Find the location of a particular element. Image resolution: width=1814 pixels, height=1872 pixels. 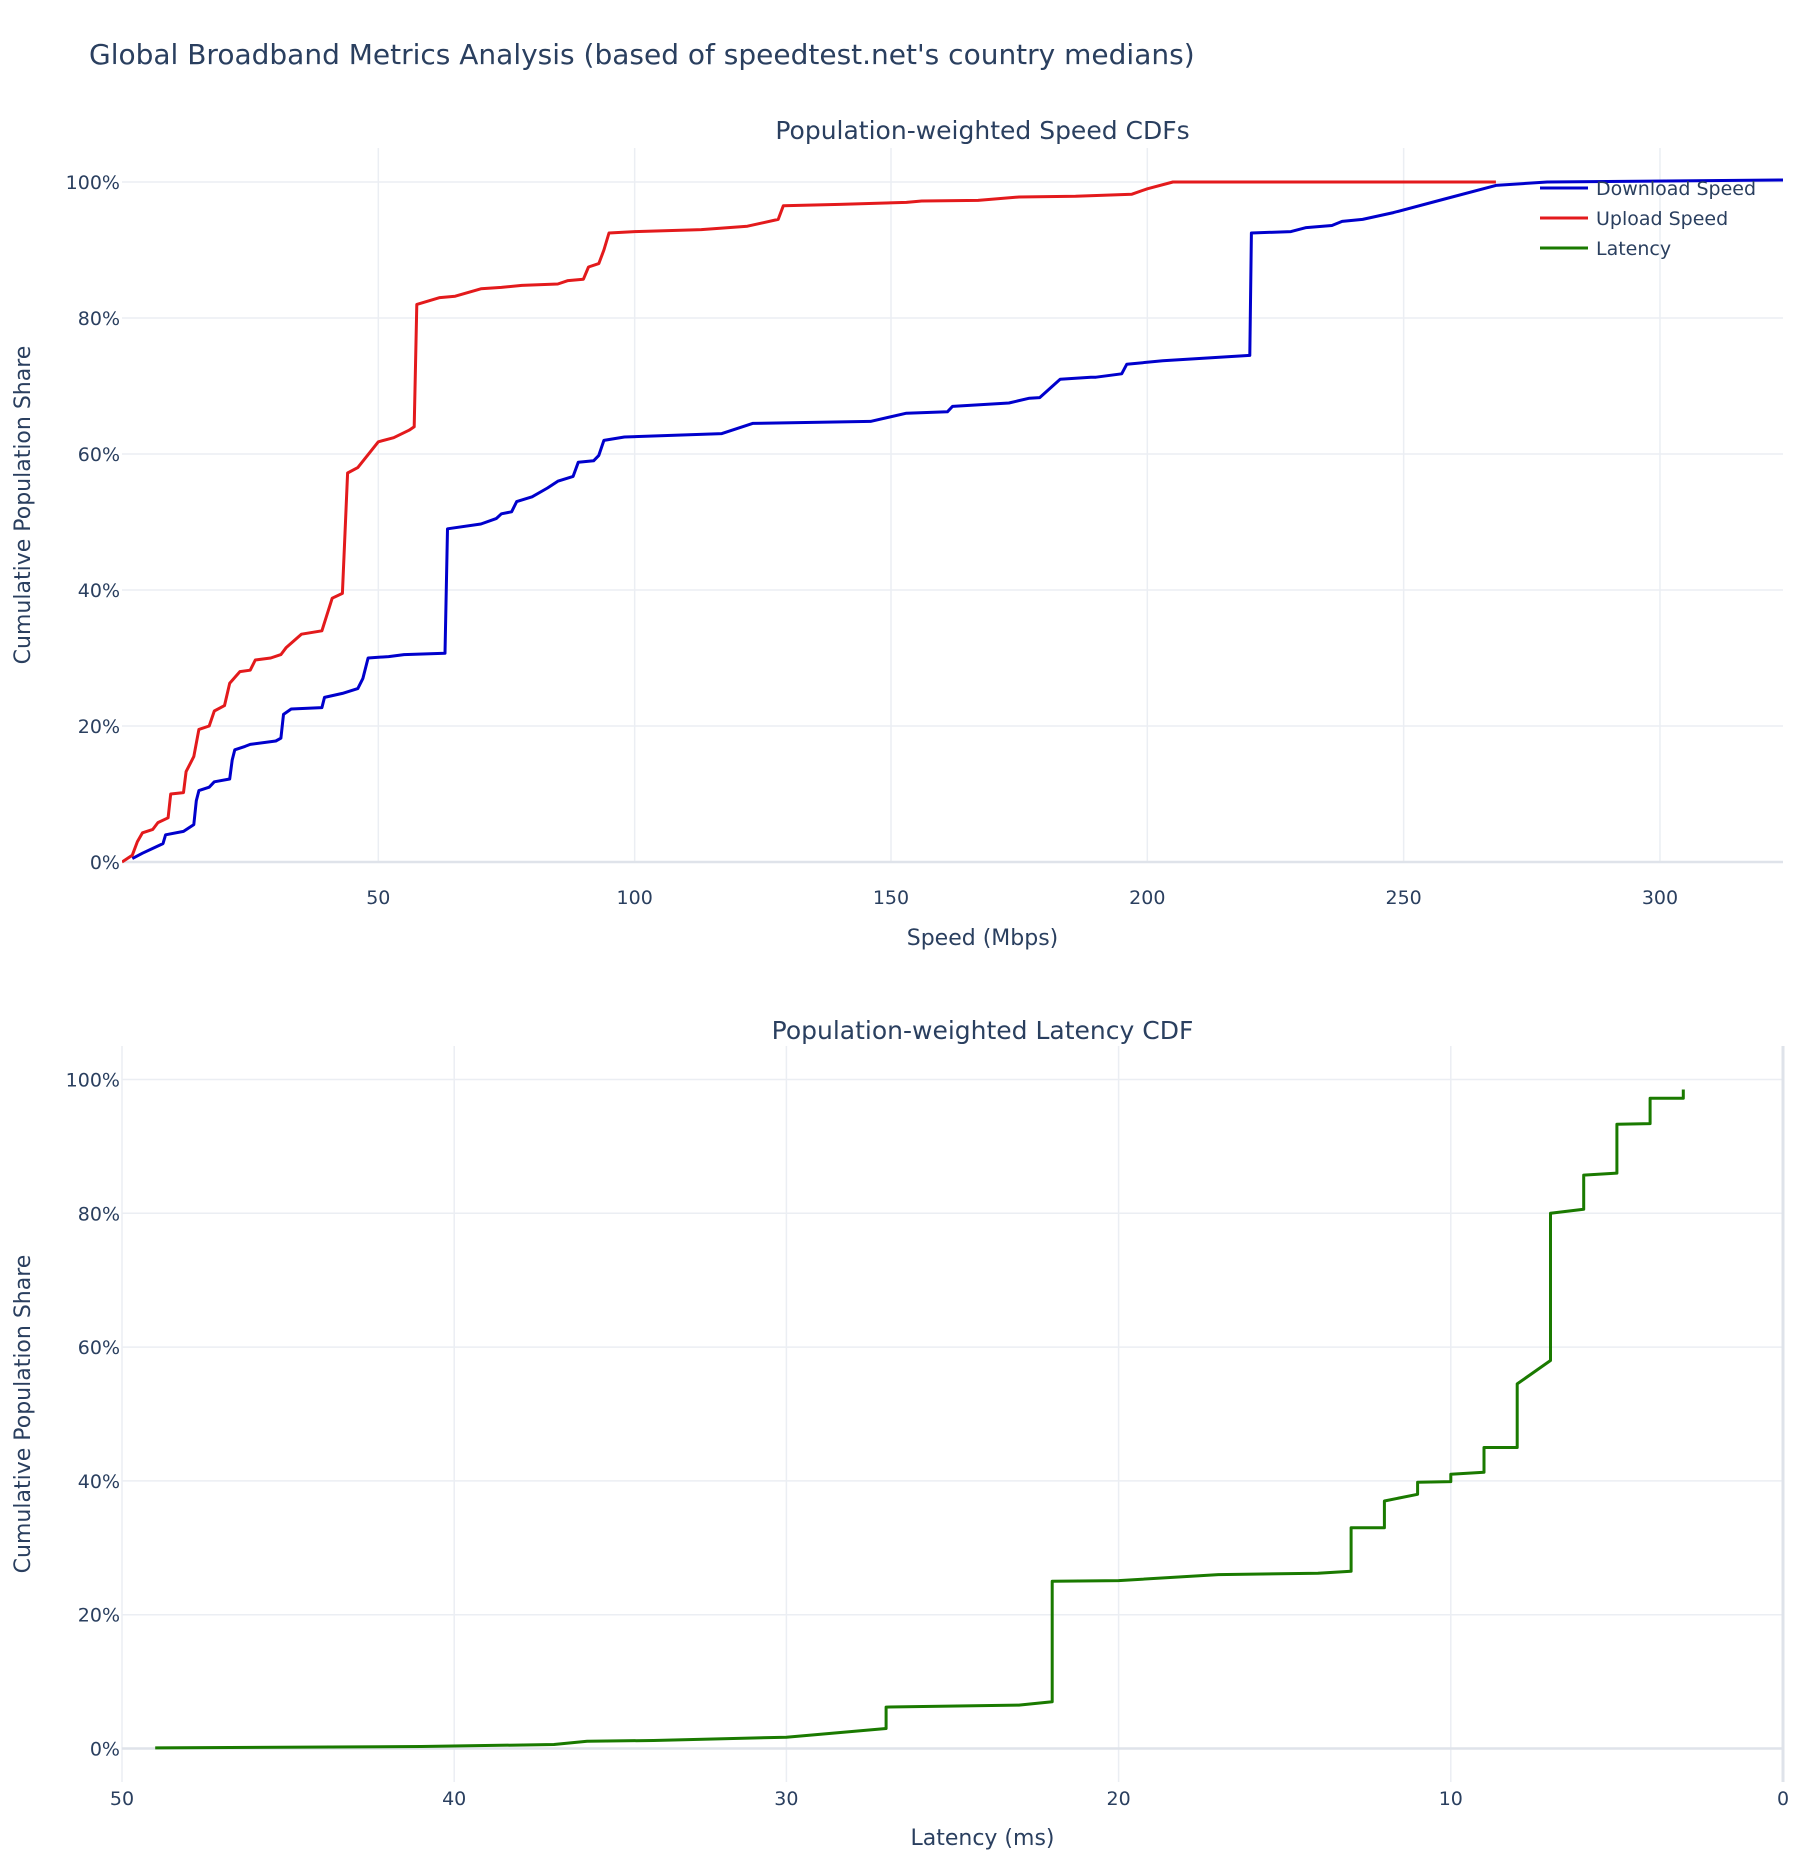

x-tick-label: 150 is located at coordinates (891, 898).